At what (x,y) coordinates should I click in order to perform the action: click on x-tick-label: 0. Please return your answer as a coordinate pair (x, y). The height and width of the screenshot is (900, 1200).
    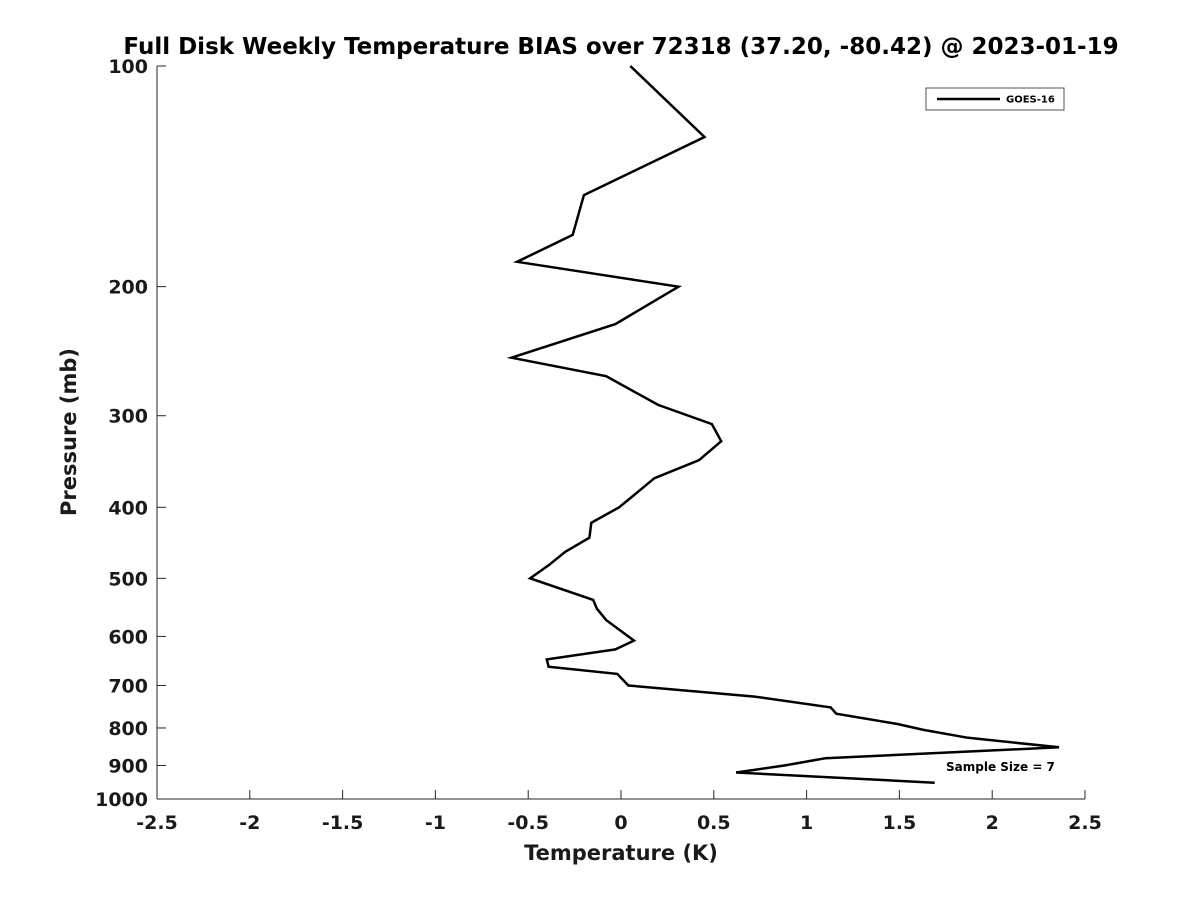
    Looking at the image, I should click on (620, 823).